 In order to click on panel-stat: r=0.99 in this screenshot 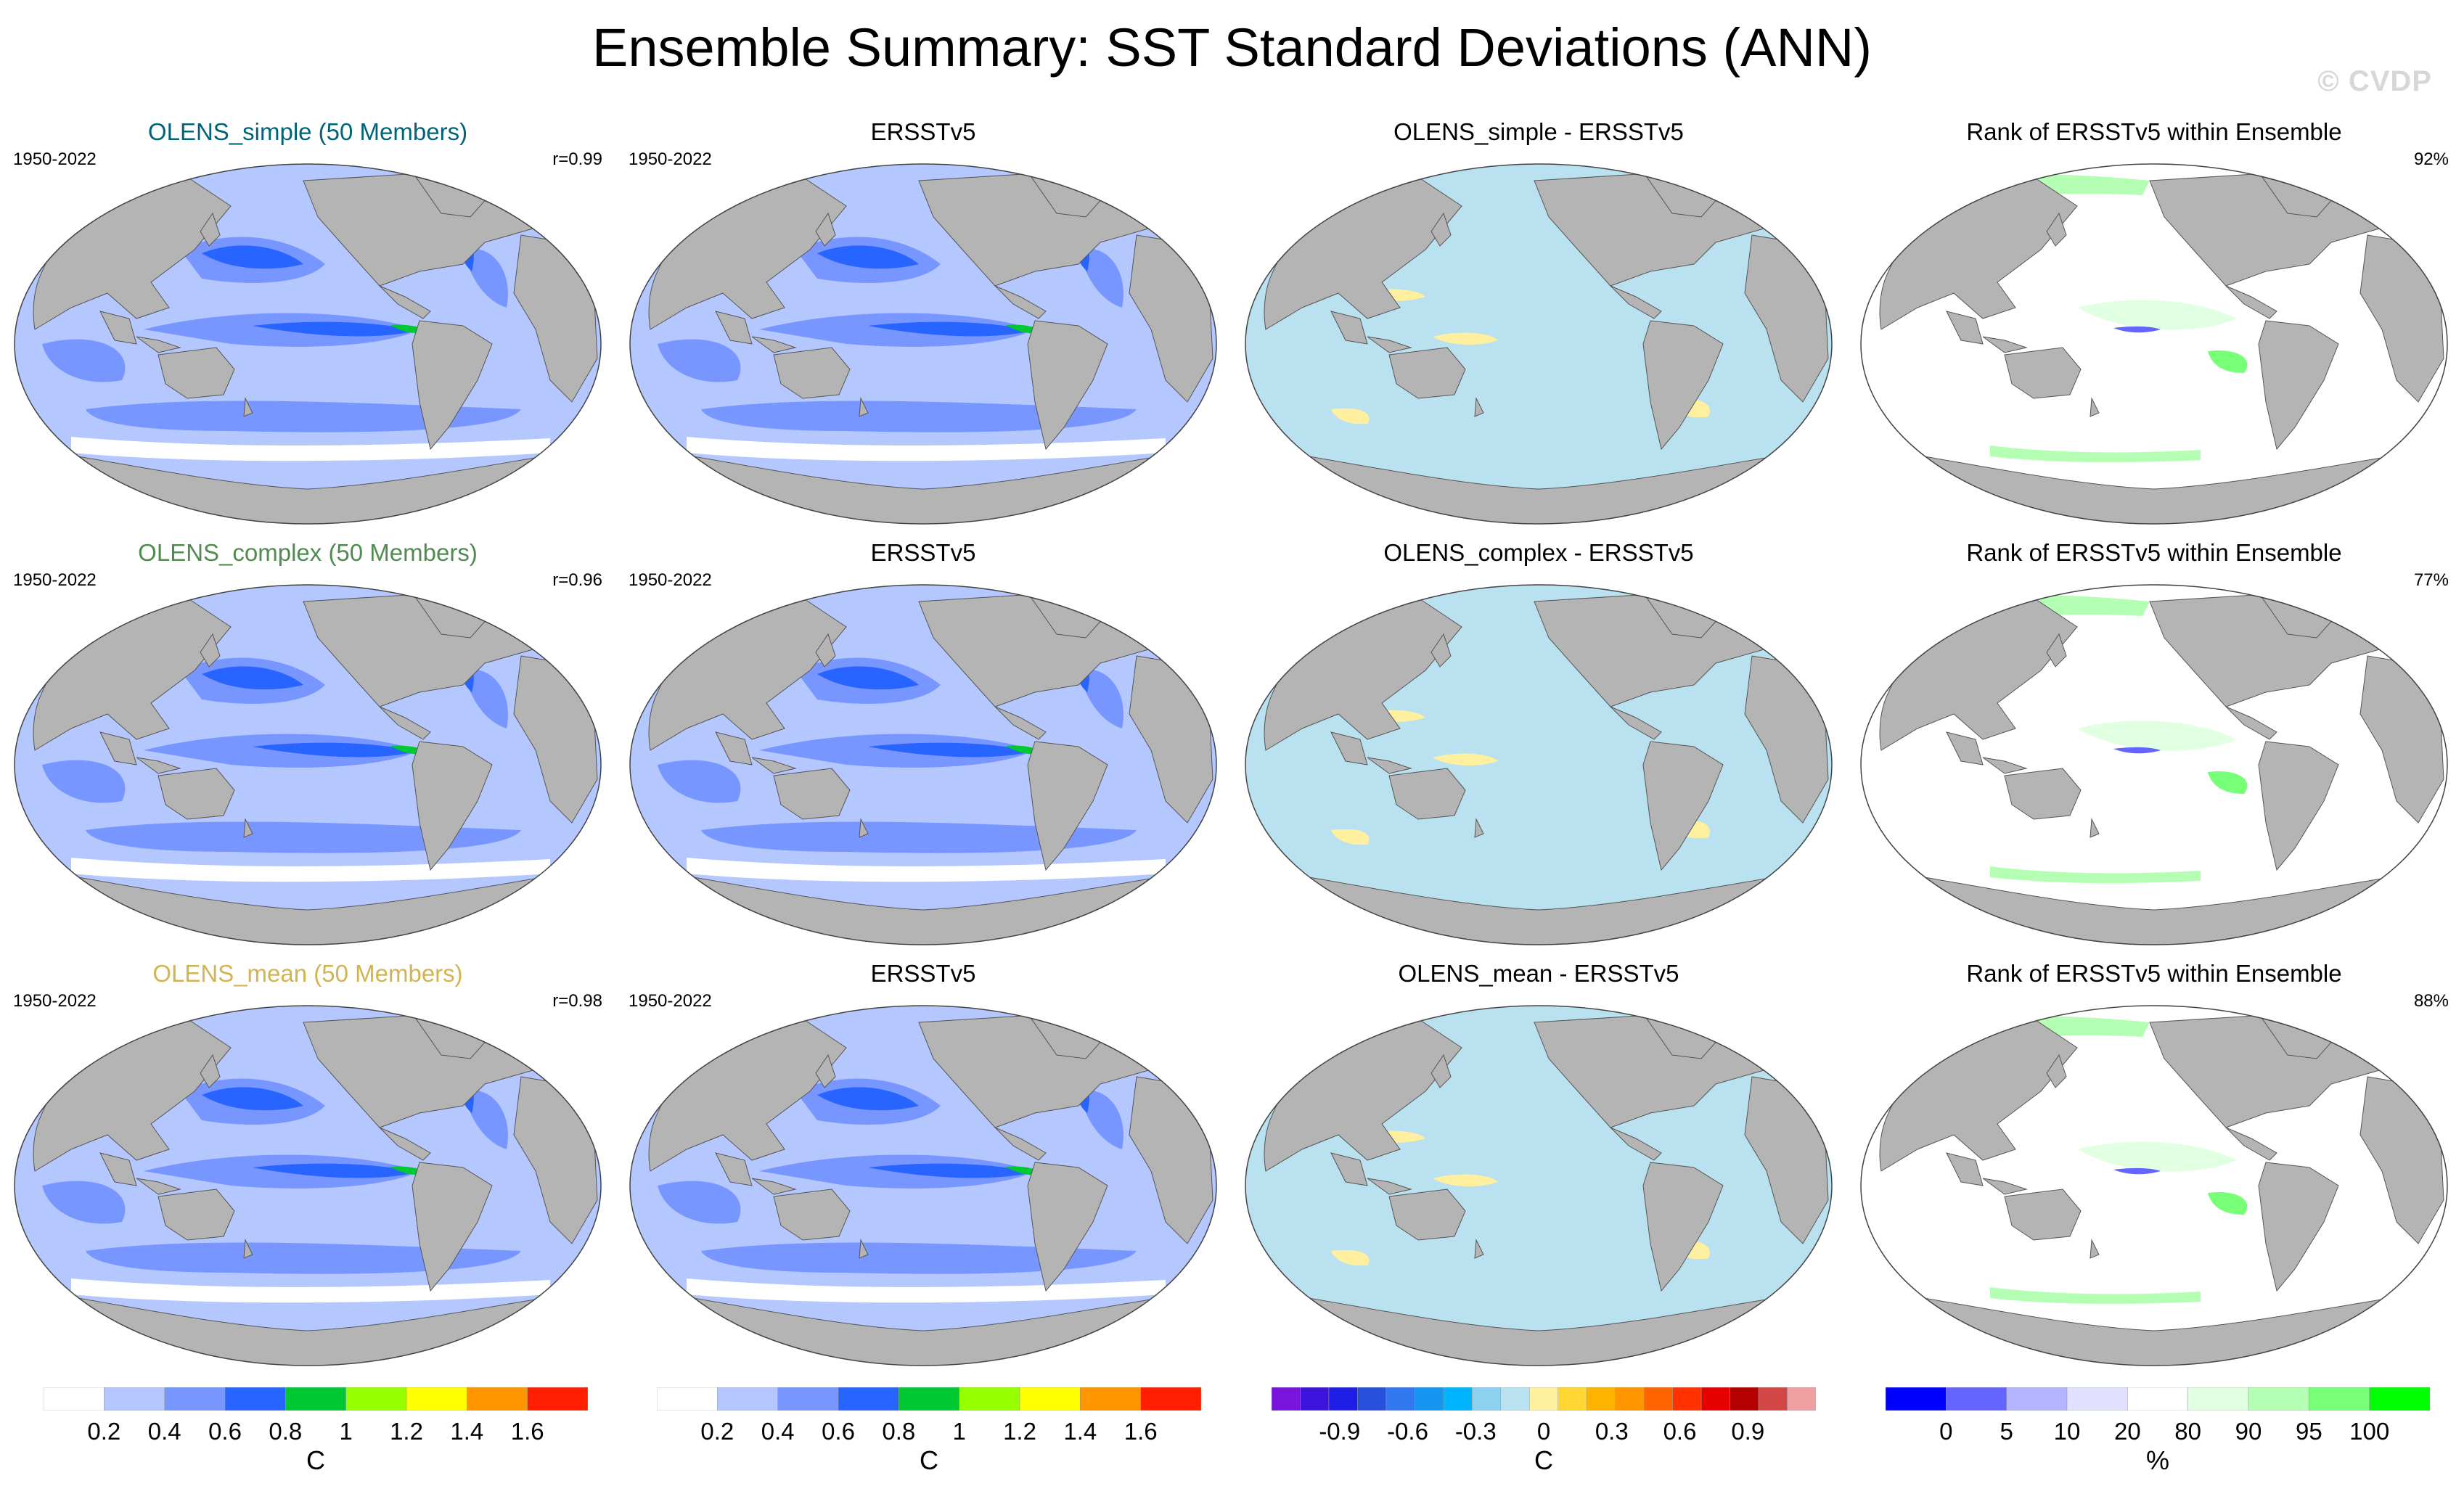, I will do `click(577, 159)`.